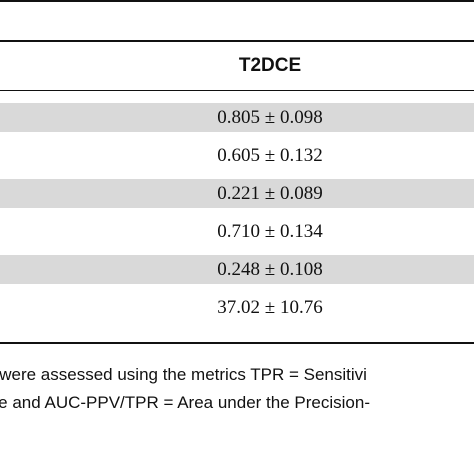  What do you see at coordinates (237, 1) in the screenshot?
I see `table-top-rule` at bounding box center [237, 1].